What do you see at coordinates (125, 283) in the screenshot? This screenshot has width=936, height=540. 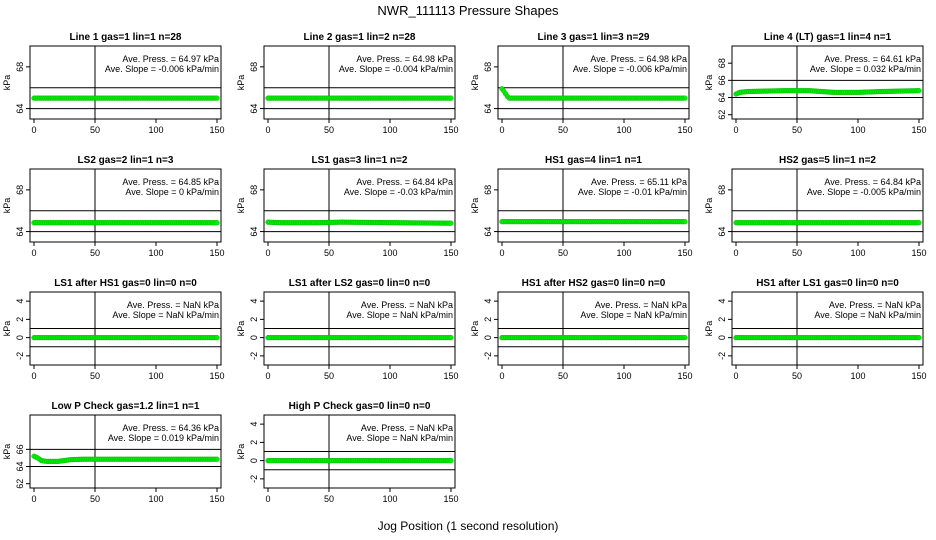 I see `panel-title: LS1 after HS1 gas=0 lin=0 n=0` at bounding box center [125, 283].